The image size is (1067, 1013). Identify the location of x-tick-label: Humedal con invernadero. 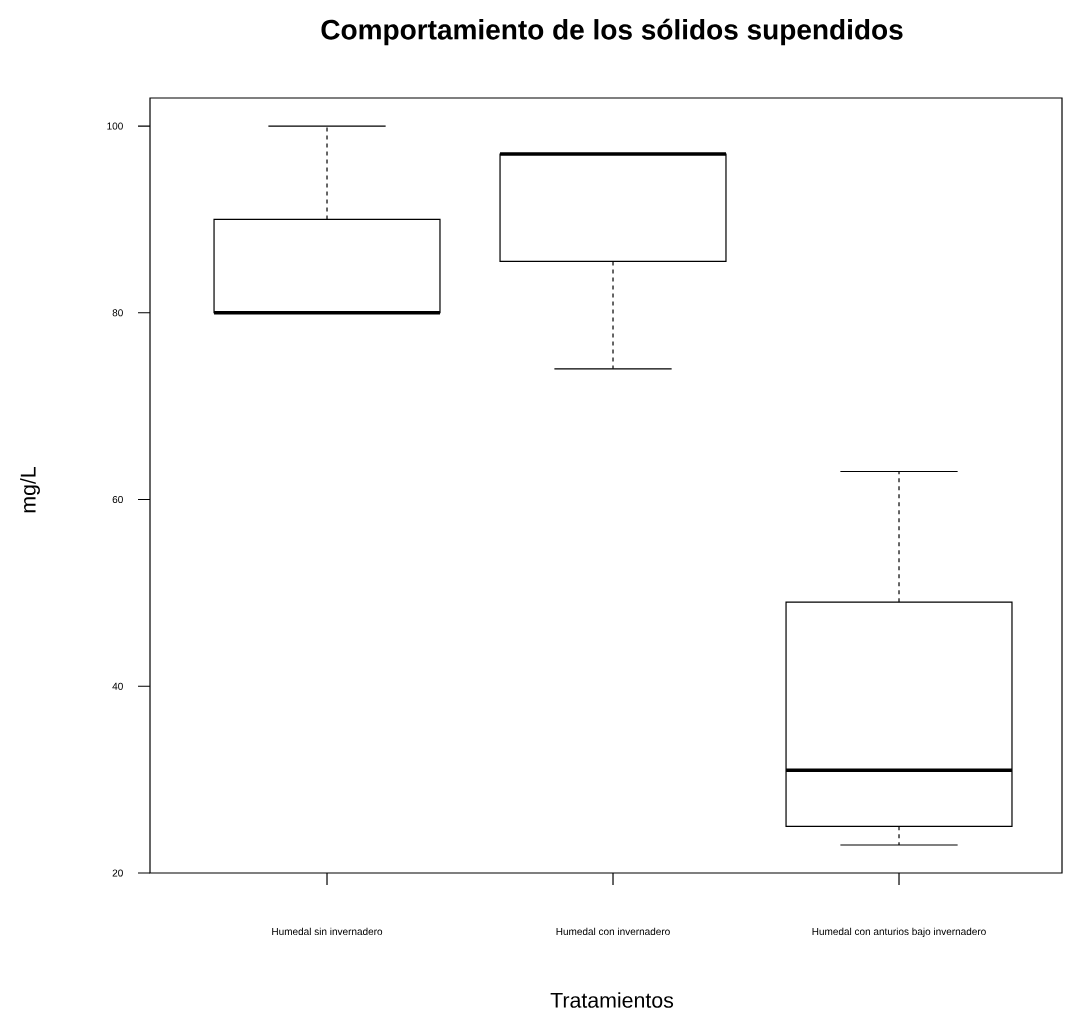
(613, 931).